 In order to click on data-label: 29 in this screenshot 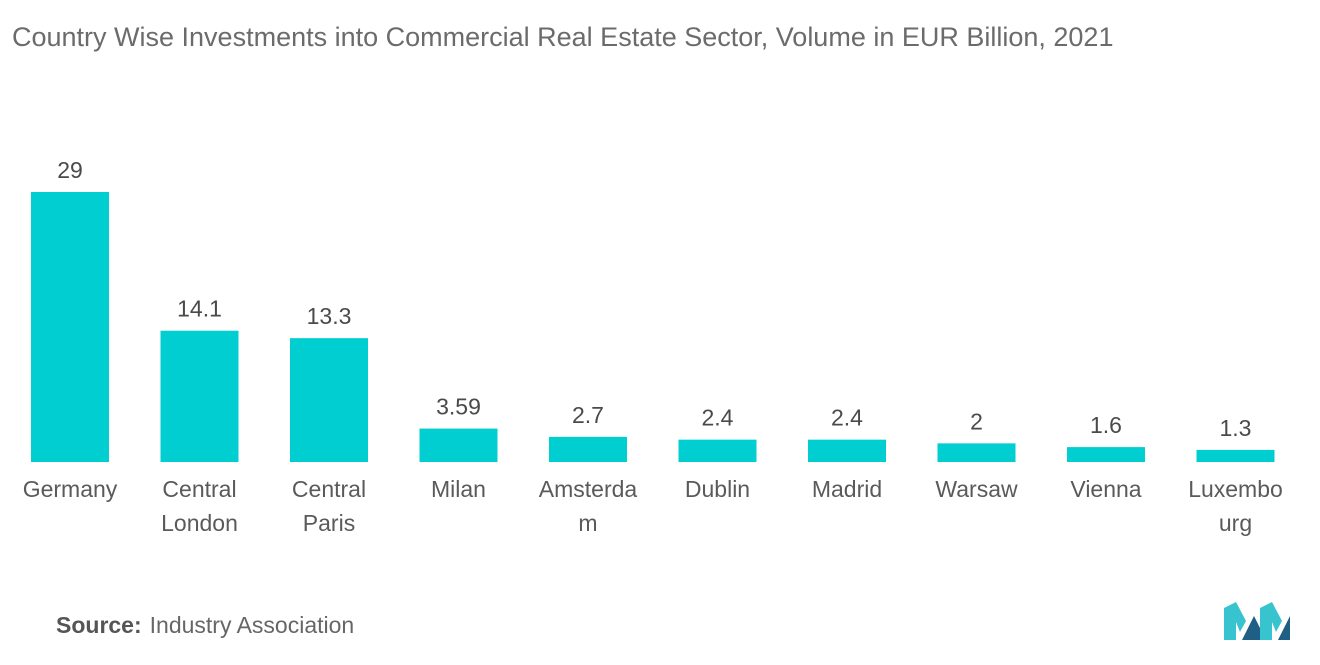, I will do `click(70, 170)`.